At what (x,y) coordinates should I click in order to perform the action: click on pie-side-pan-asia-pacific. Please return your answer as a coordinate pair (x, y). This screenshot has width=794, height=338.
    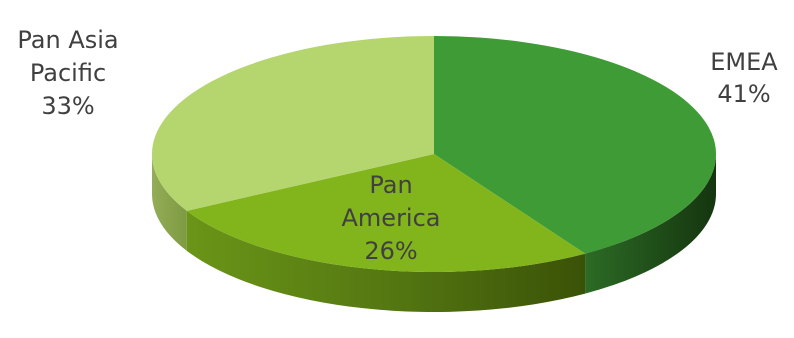
    Looking at the image, I should click on (169, 202).